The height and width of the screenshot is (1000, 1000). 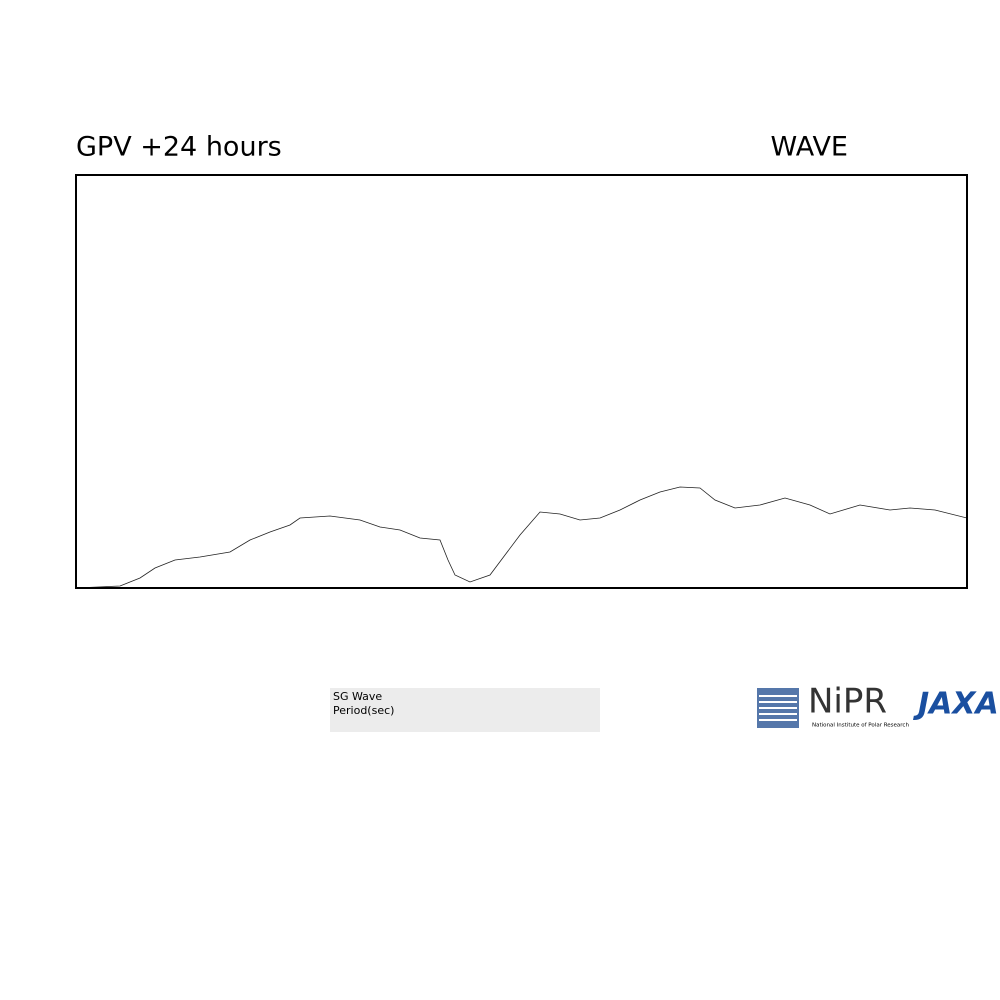 I want to click on jaxa-logo: JAXA, so click(x=956, y=704).